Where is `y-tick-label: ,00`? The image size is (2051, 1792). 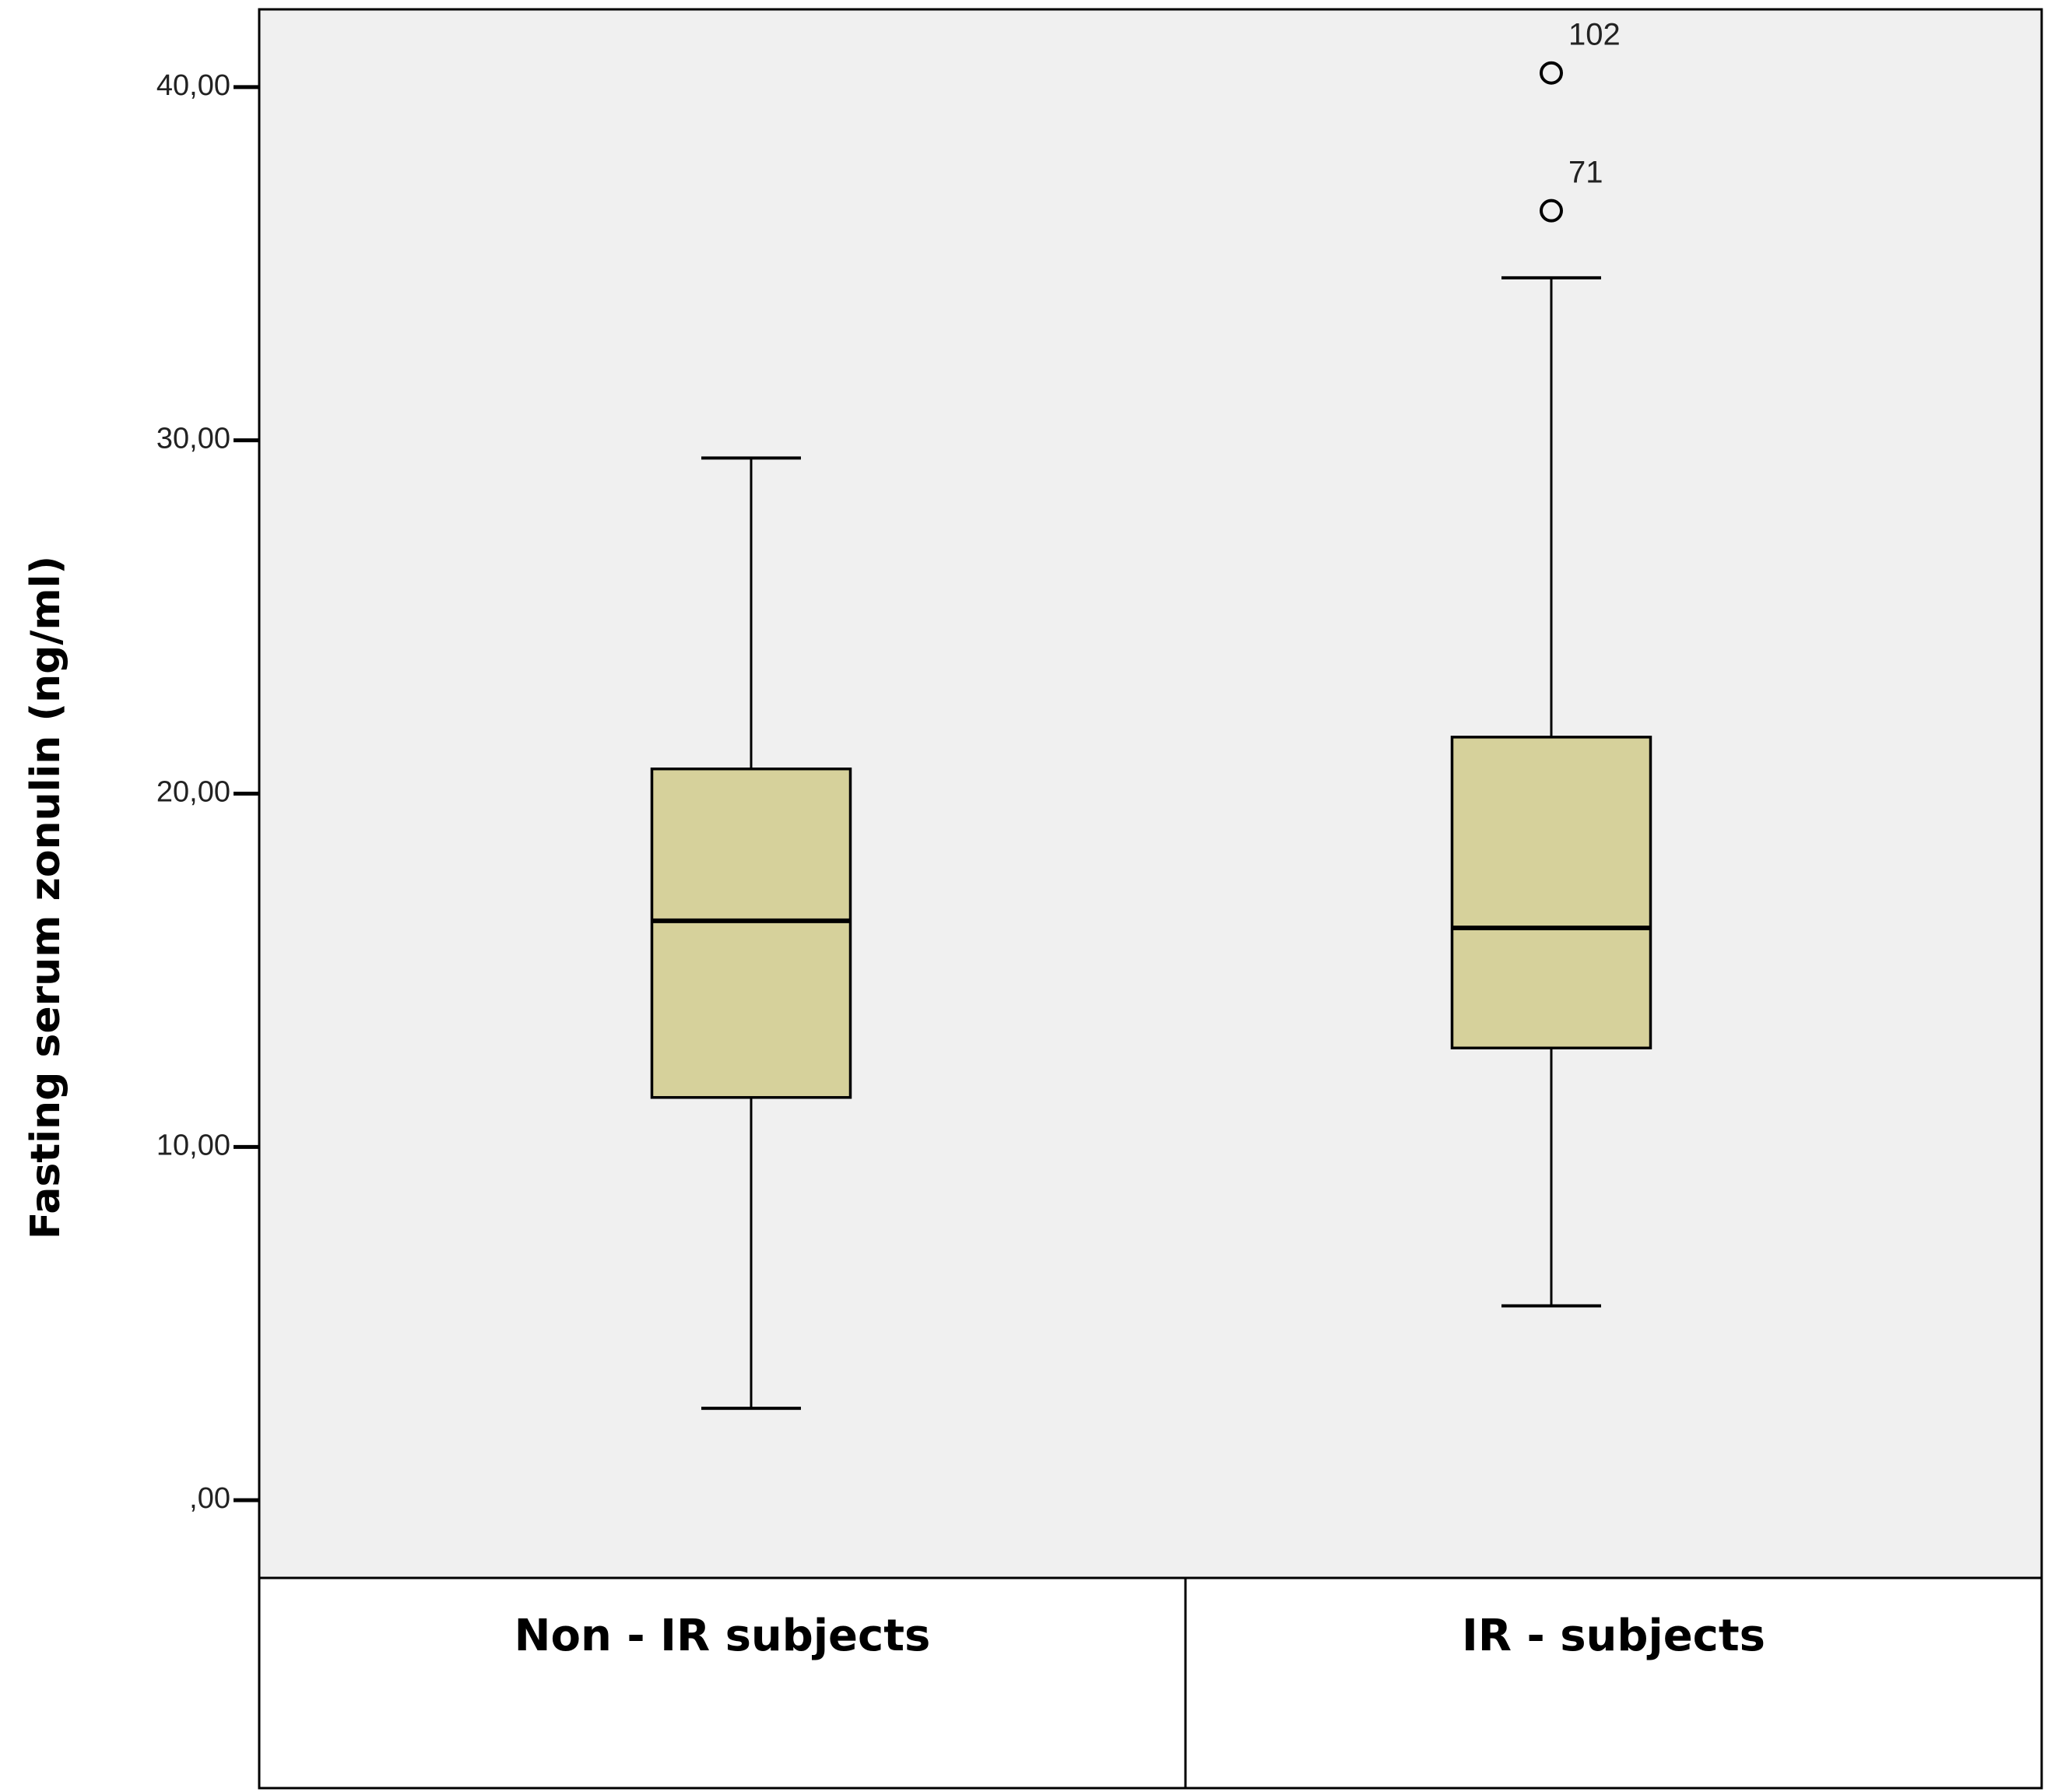 y-tick-label: ,00 is located at coordinates (209, 1498).